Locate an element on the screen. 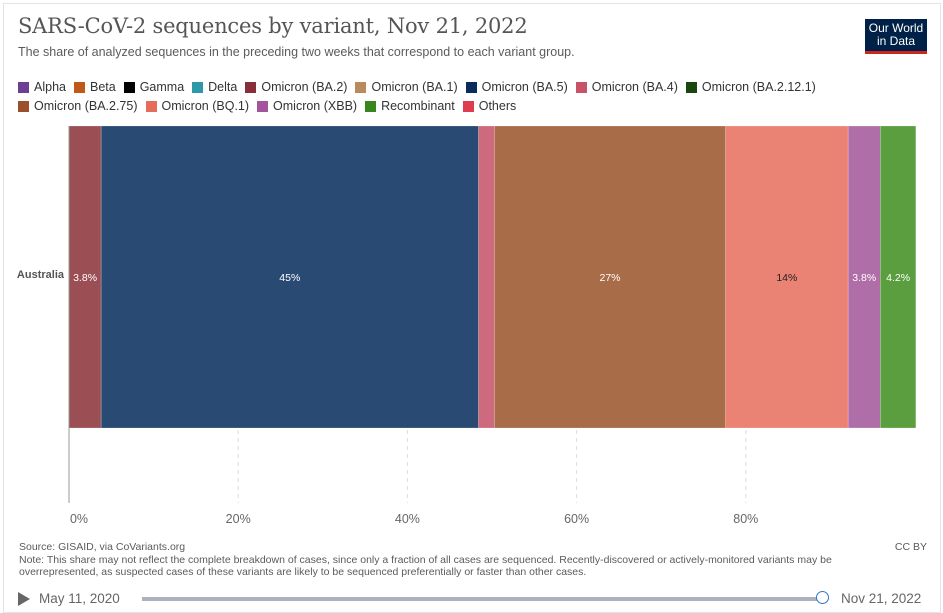  x-tick-label: 40% is located at coordinates (407, 519).